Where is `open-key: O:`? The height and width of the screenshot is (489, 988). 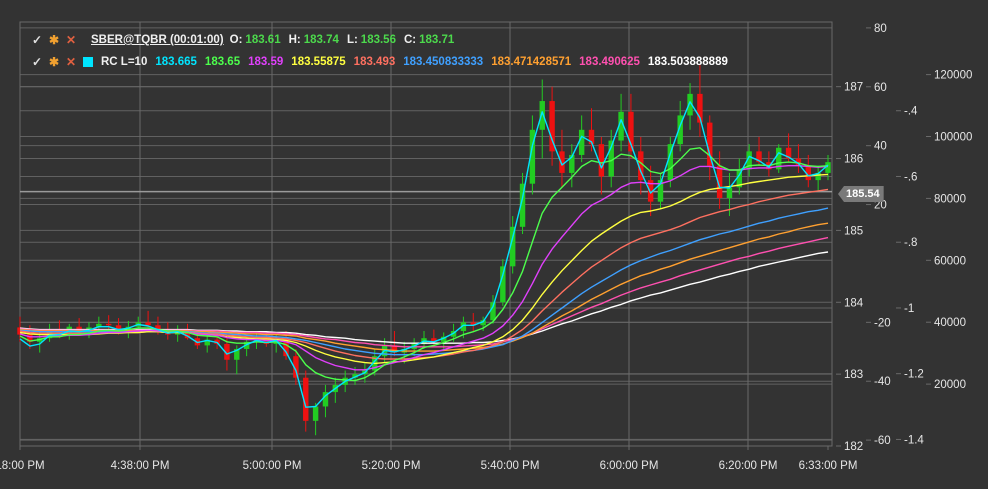
open-key: O: is located at coordinates (236, 40).